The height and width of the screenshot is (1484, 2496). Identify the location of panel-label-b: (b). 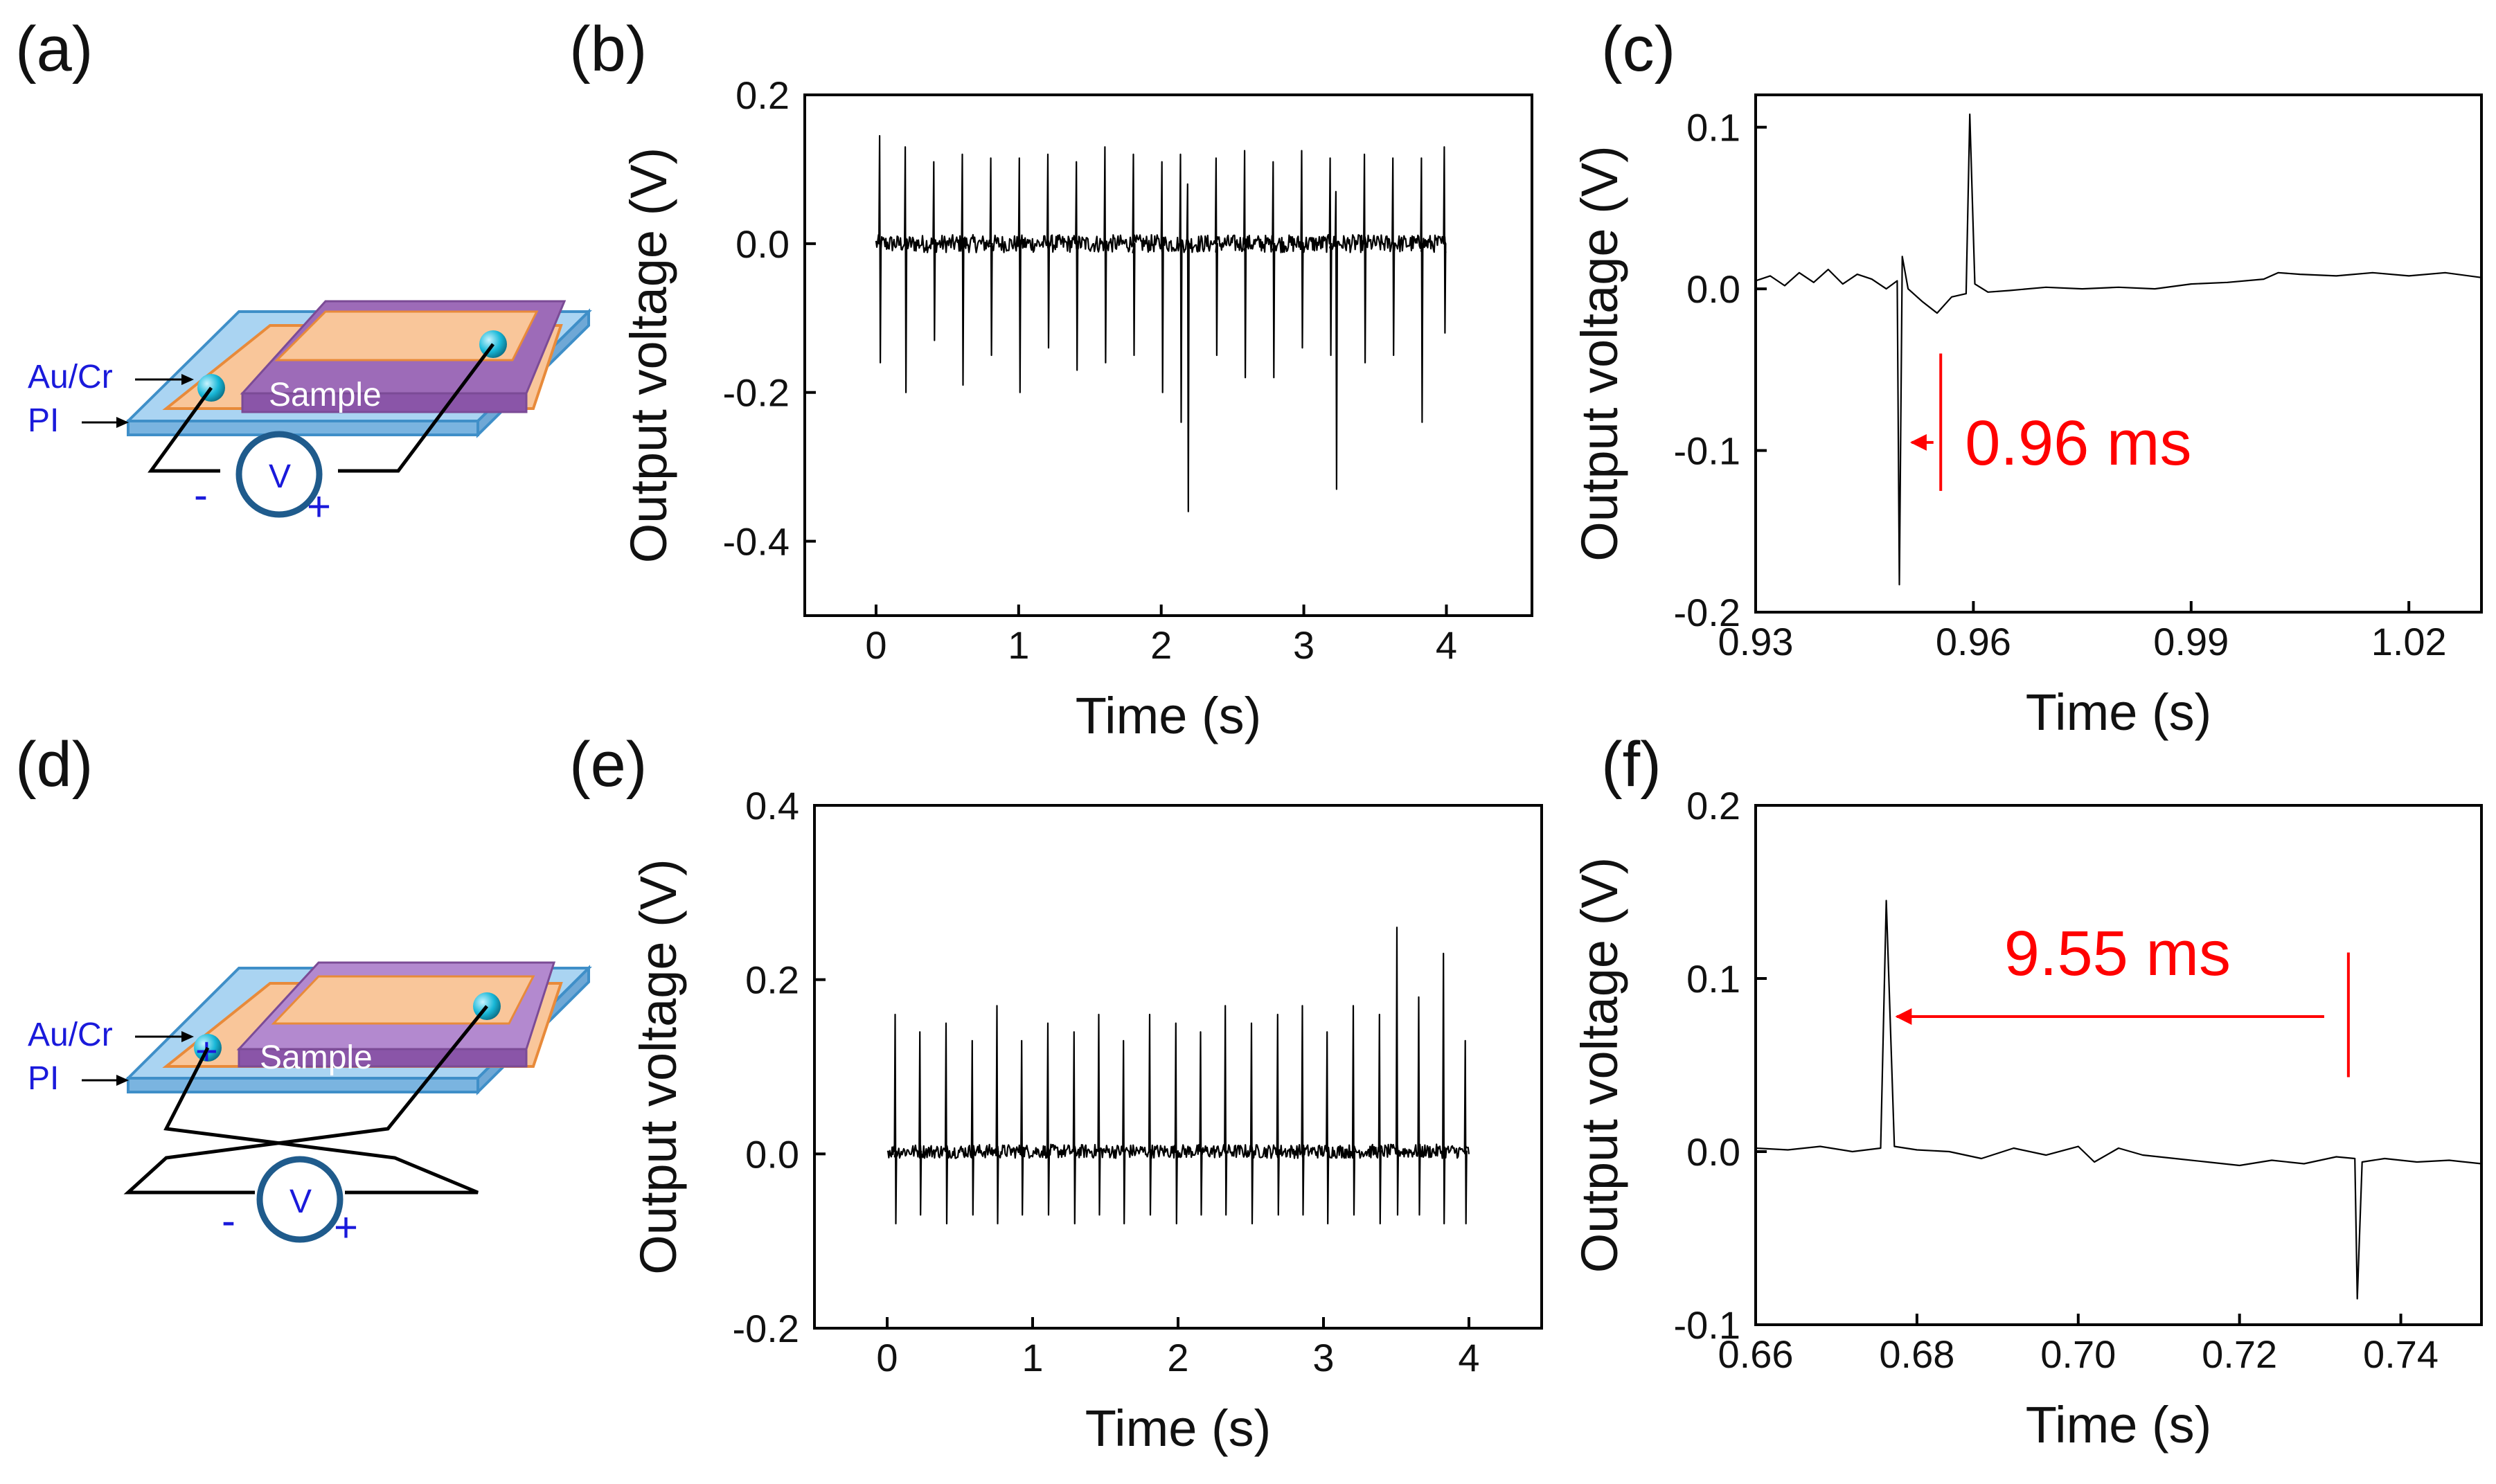
(608, 49).